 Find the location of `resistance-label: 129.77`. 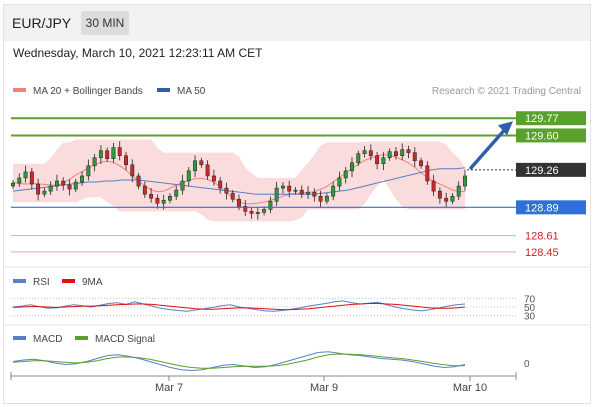

resistance-label: 129.77 is located at coordinates (542, 119).